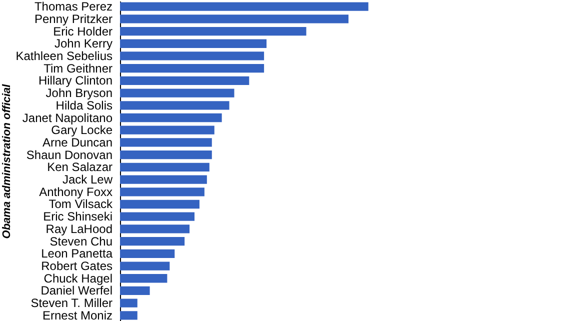 This screenshot has width=572, height=321. I want to click on y-tick-label: Kathleen Sebelius, so click(64, 55).